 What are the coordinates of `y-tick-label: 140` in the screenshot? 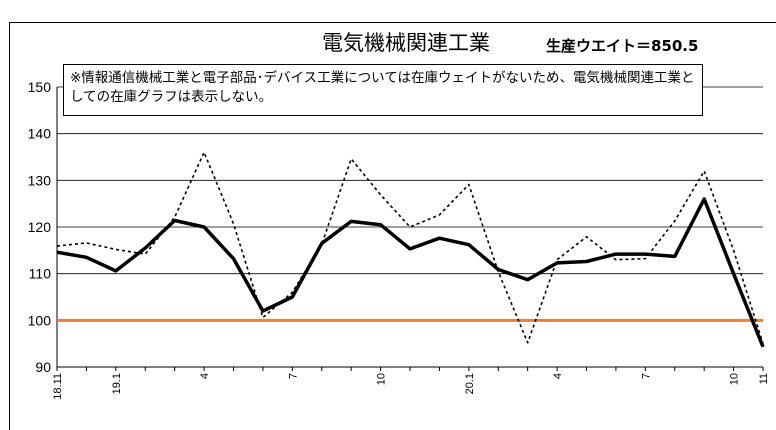 It's located at (40, 134).